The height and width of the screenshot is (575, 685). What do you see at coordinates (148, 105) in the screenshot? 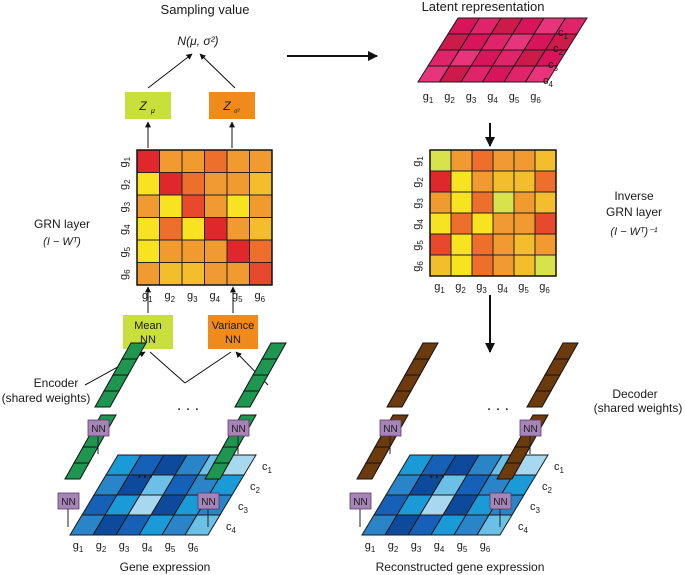
I see `z-mu-box` at bounding box center [148, 105].